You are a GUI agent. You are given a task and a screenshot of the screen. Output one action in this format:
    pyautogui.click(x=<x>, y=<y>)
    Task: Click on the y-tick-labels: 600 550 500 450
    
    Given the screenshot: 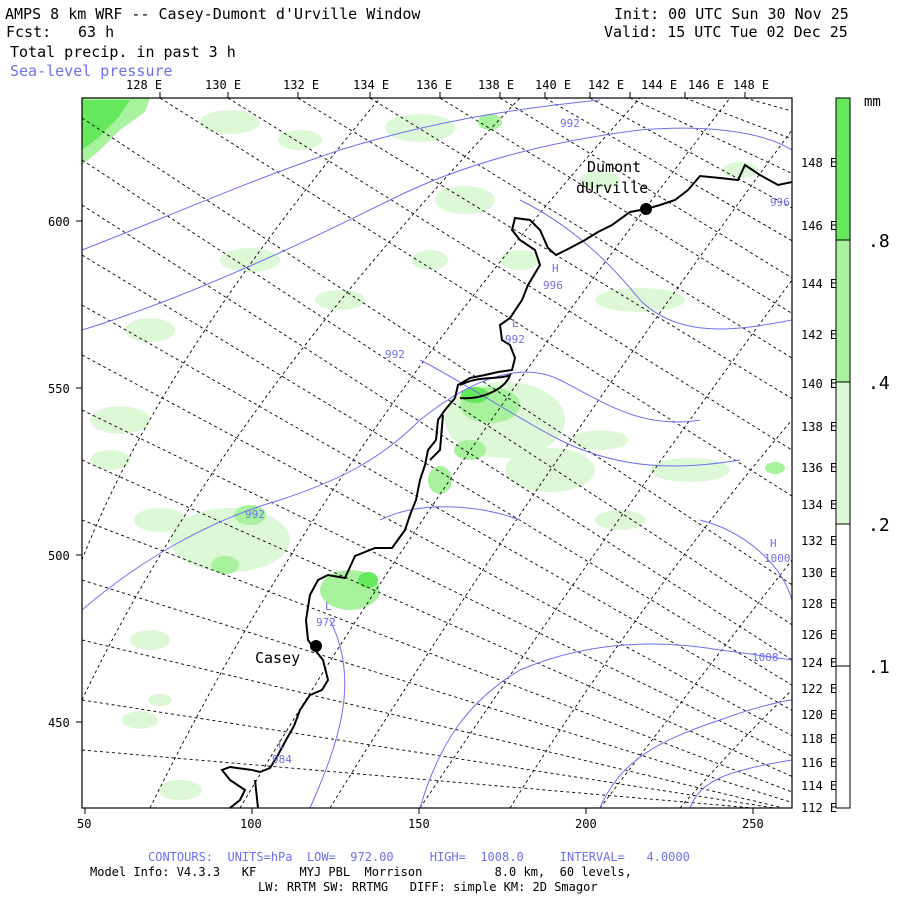 What is the action you would take?
    pyautogui.click(x=59, y=472)
    